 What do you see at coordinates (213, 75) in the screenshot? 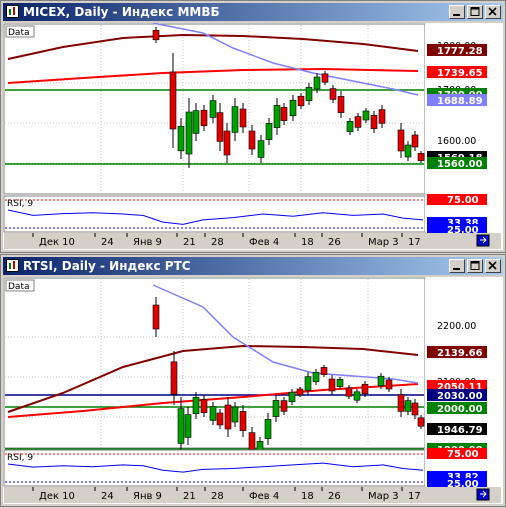
I see `moving-average-mid` at bounding box center [213, 75].